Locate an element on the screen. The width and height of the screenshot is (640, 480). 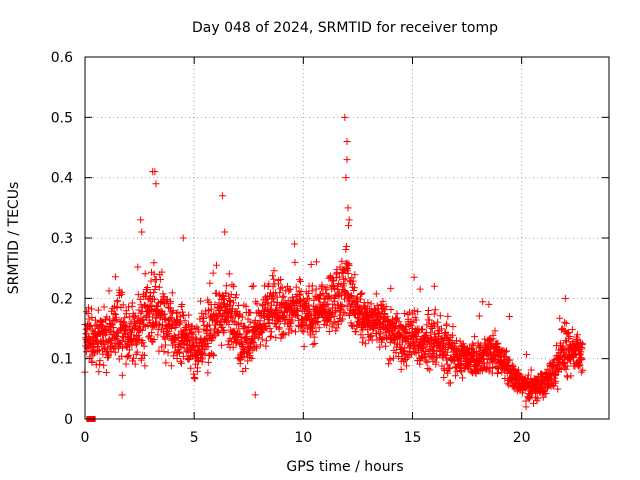
x-tick-label: 10 is located at coordinates (303, 438).